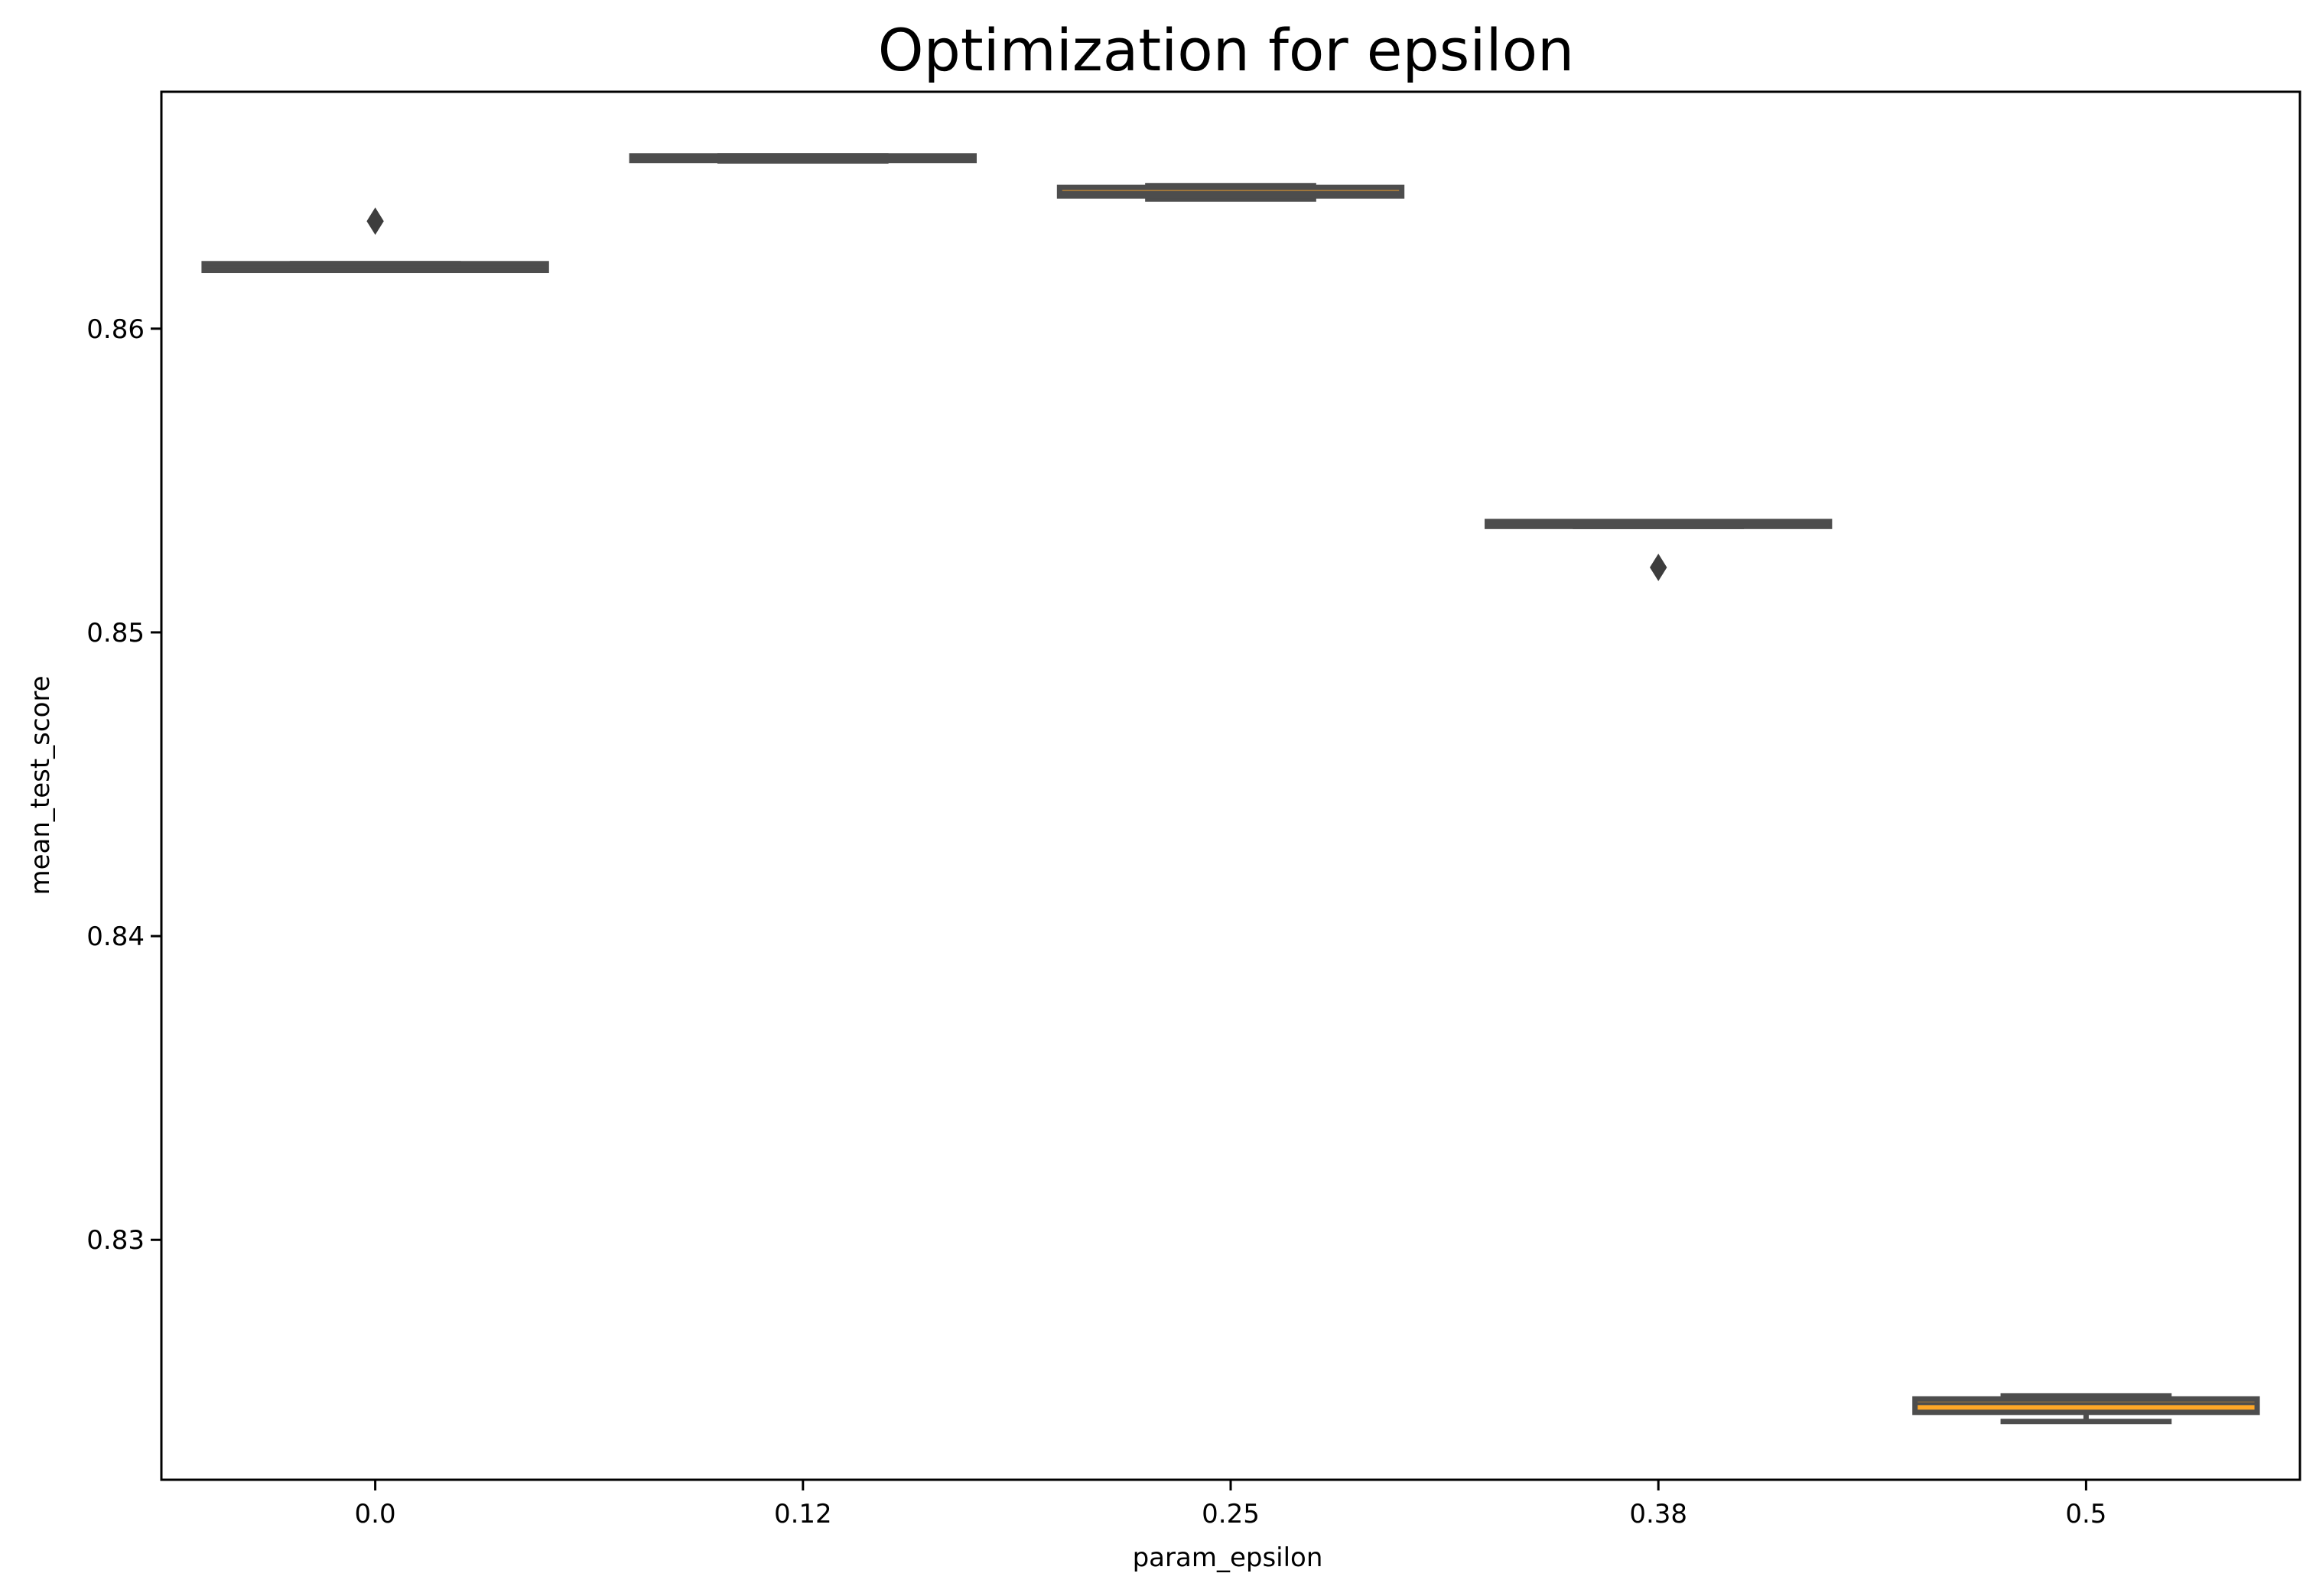 The image size is (2316, 1596). Describe the element at coordinates (1226, 50) in the screenshot. I see `chart-title: Optimization for epsilon` at that location.